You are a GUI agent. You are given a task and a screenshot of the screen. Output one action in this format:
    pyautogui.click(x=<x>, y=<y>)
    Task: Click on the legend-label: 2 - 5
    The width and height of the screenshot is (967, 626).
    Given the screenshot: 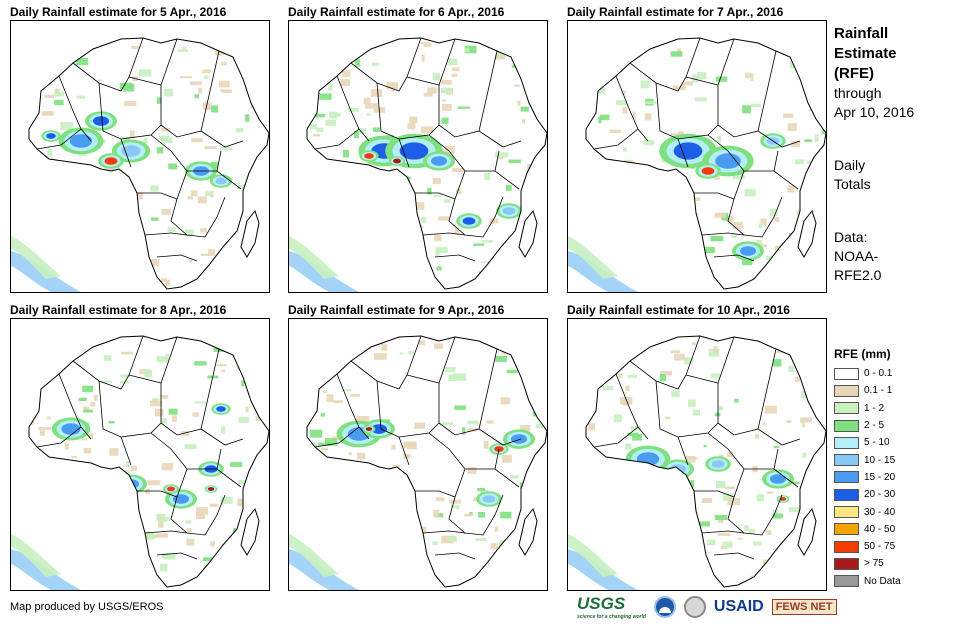 What is the action you would take?
    pyautogui.click(x=874, y=426)
    